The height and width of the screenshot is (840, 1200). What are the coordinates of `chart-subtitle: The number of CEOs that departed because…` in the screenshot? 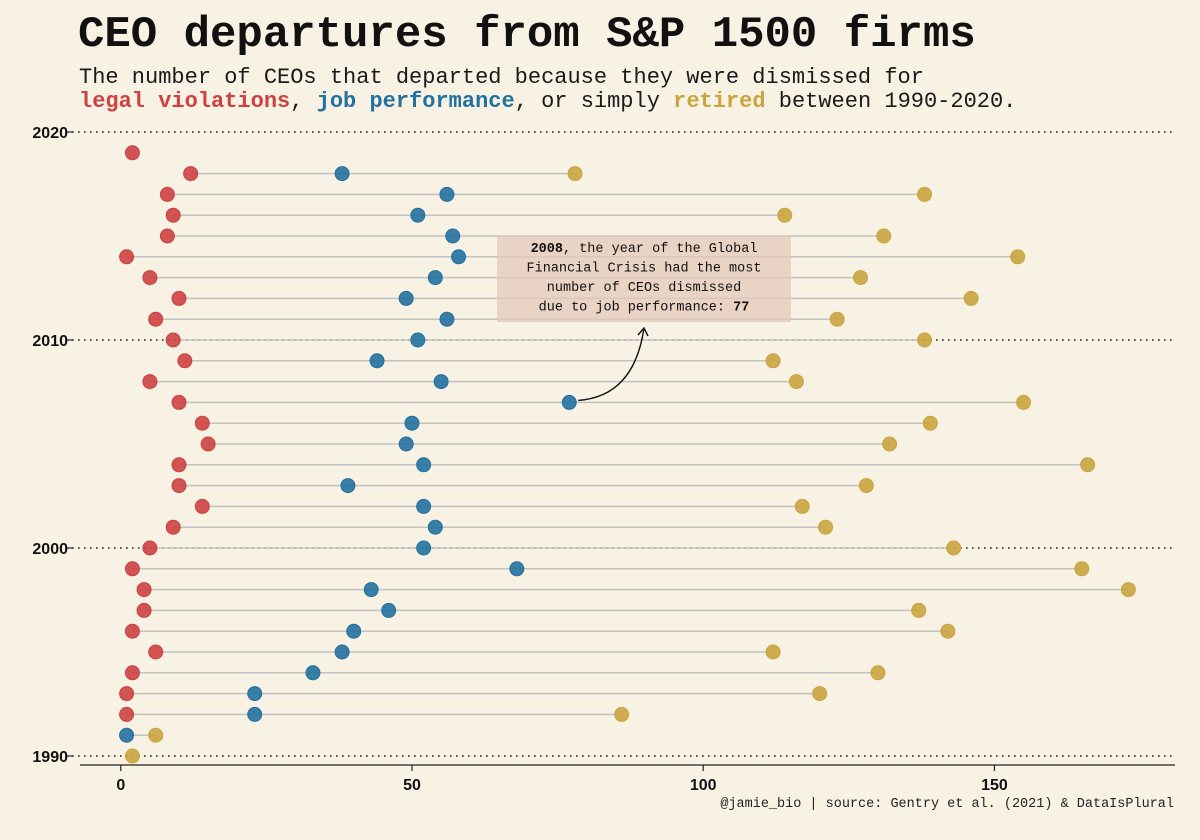 It's located at (547, 90).